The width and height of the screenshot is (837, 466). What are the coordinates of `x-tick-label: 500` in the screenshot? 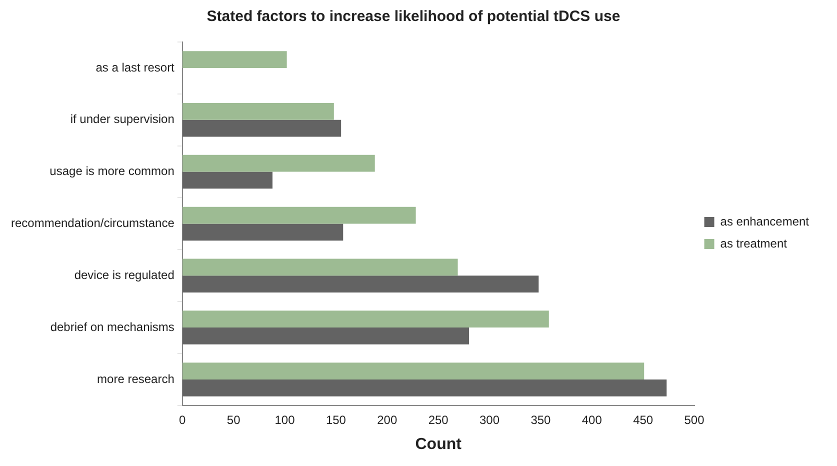 It's located at (694, 419).